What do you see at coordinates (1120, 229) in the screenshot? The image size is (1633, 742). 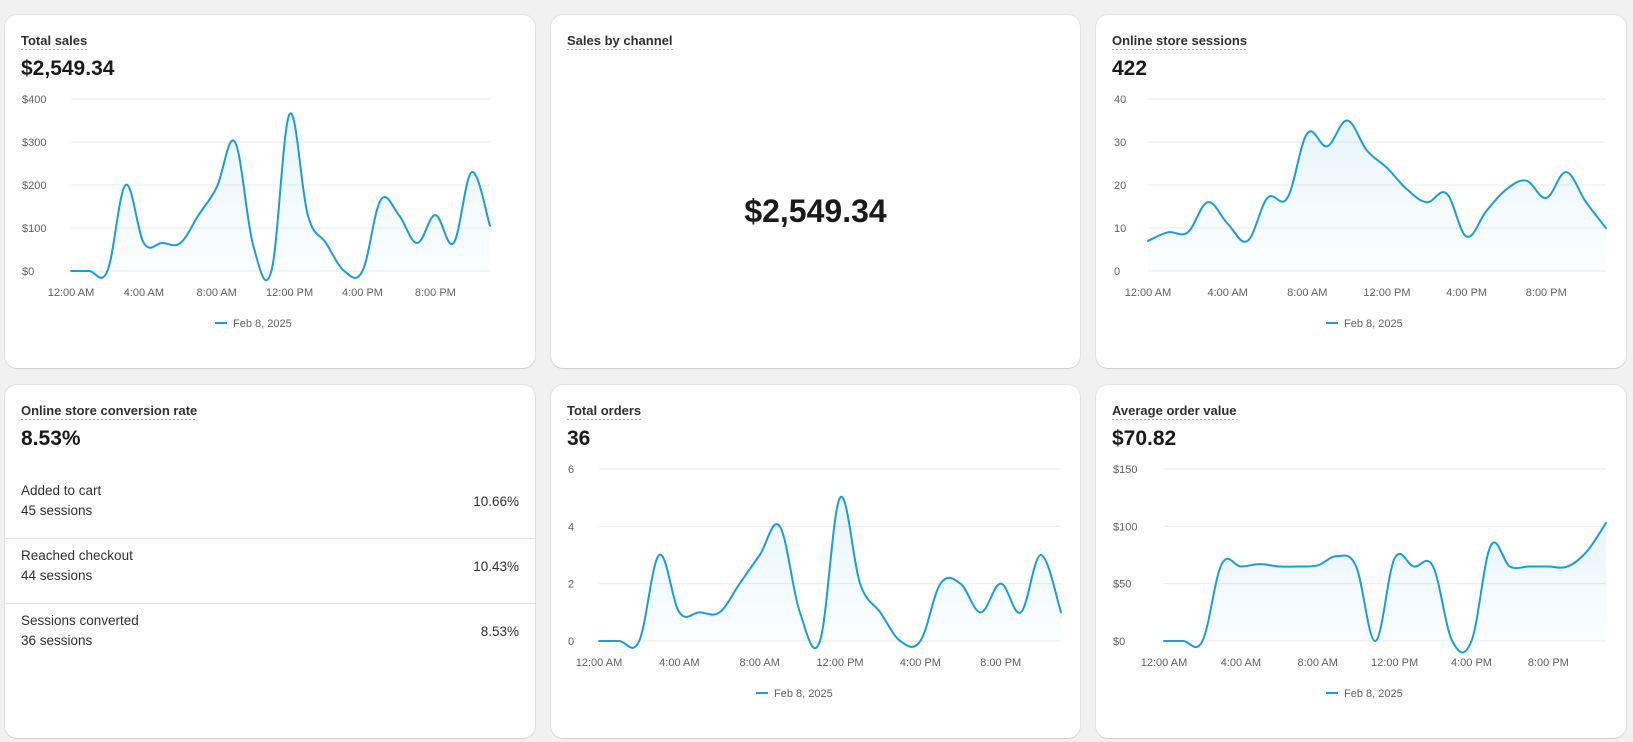 I see `y-tick-label: 10` at bounding box center [1120, 229].